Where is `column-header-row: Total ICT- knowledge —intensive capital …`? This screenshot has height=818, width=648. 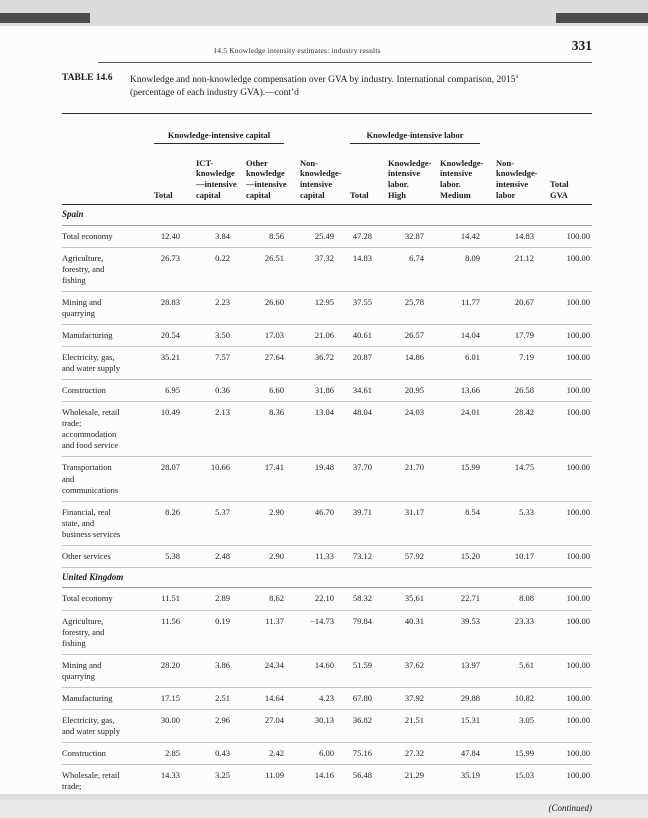
column-header-row: Total ICT- knowledge —intensive capital … is located at coordinates (327, 180).